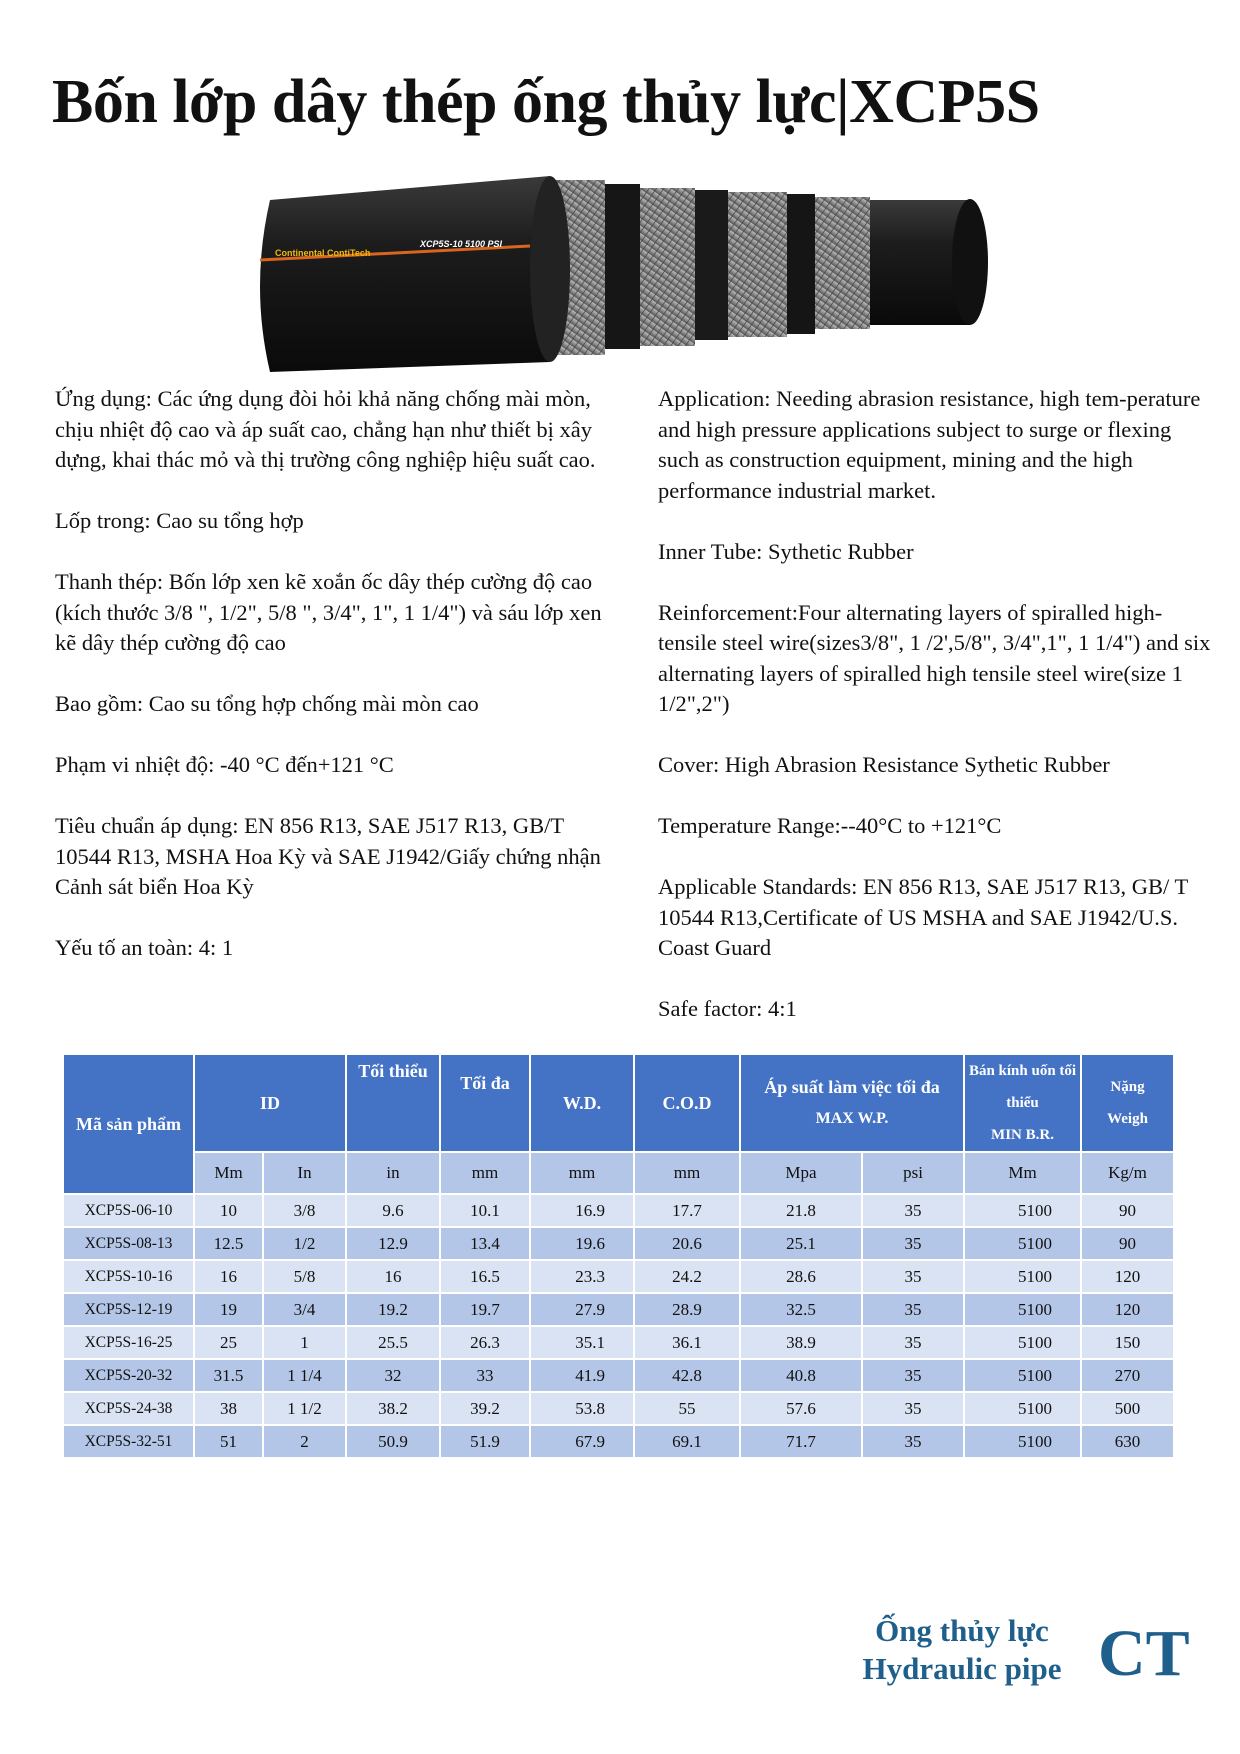 The width and height of the screenshot is (1240, 1754). What do you see at coordinates (582, 1375) in the screenshot?
I see `table-cell: 41.9` at bounding box center [582, 1375].